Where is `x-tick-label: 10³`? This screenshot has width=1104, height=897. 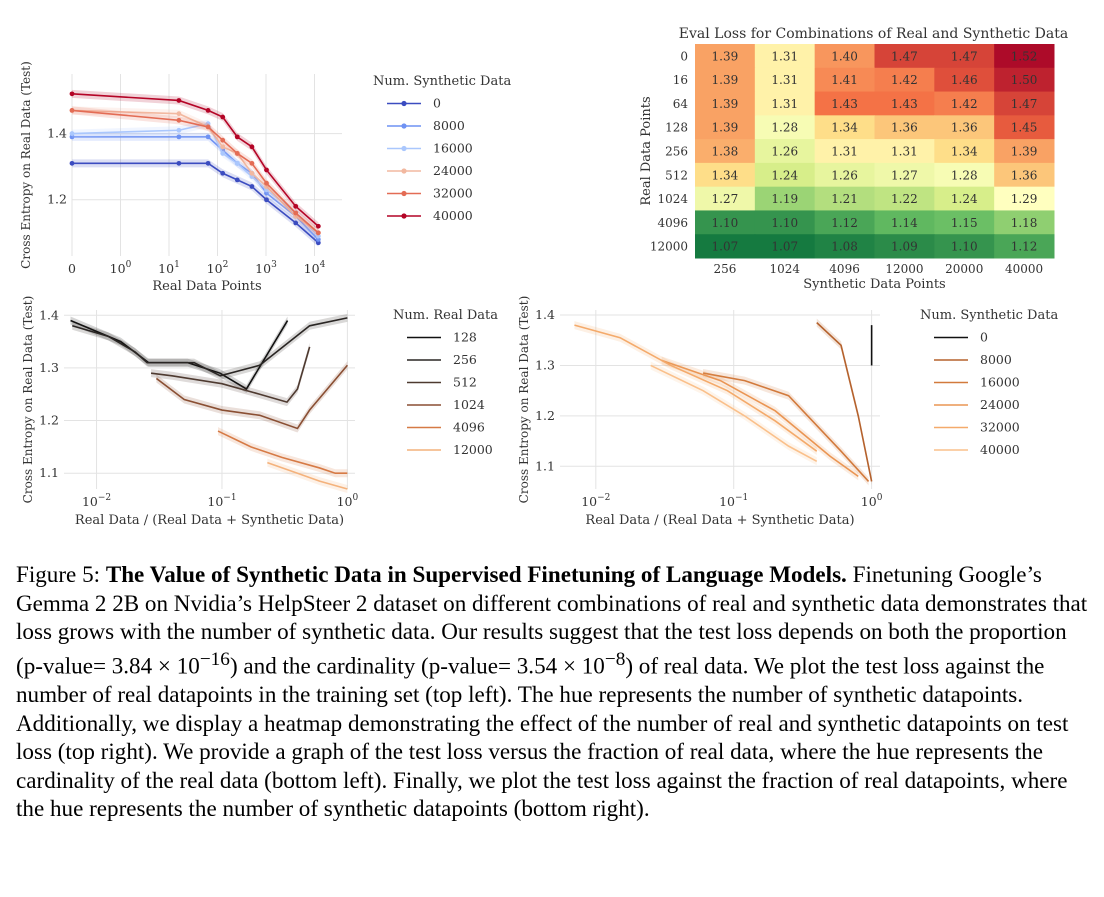
x-tick-label: 10³ is located at coordinates (266, 268).